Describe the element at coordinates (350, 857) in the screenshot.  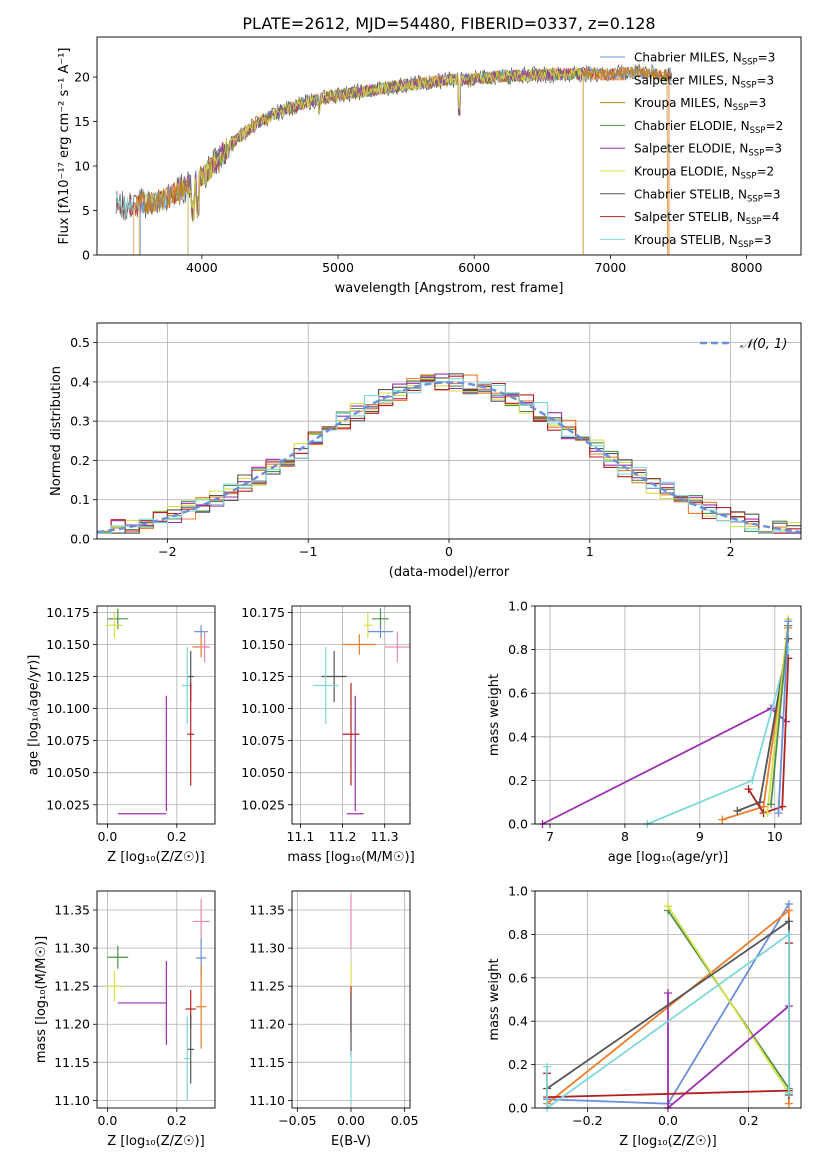
I see `x-axis-label: mass [log₁₀(M/M☉)]` at that location.